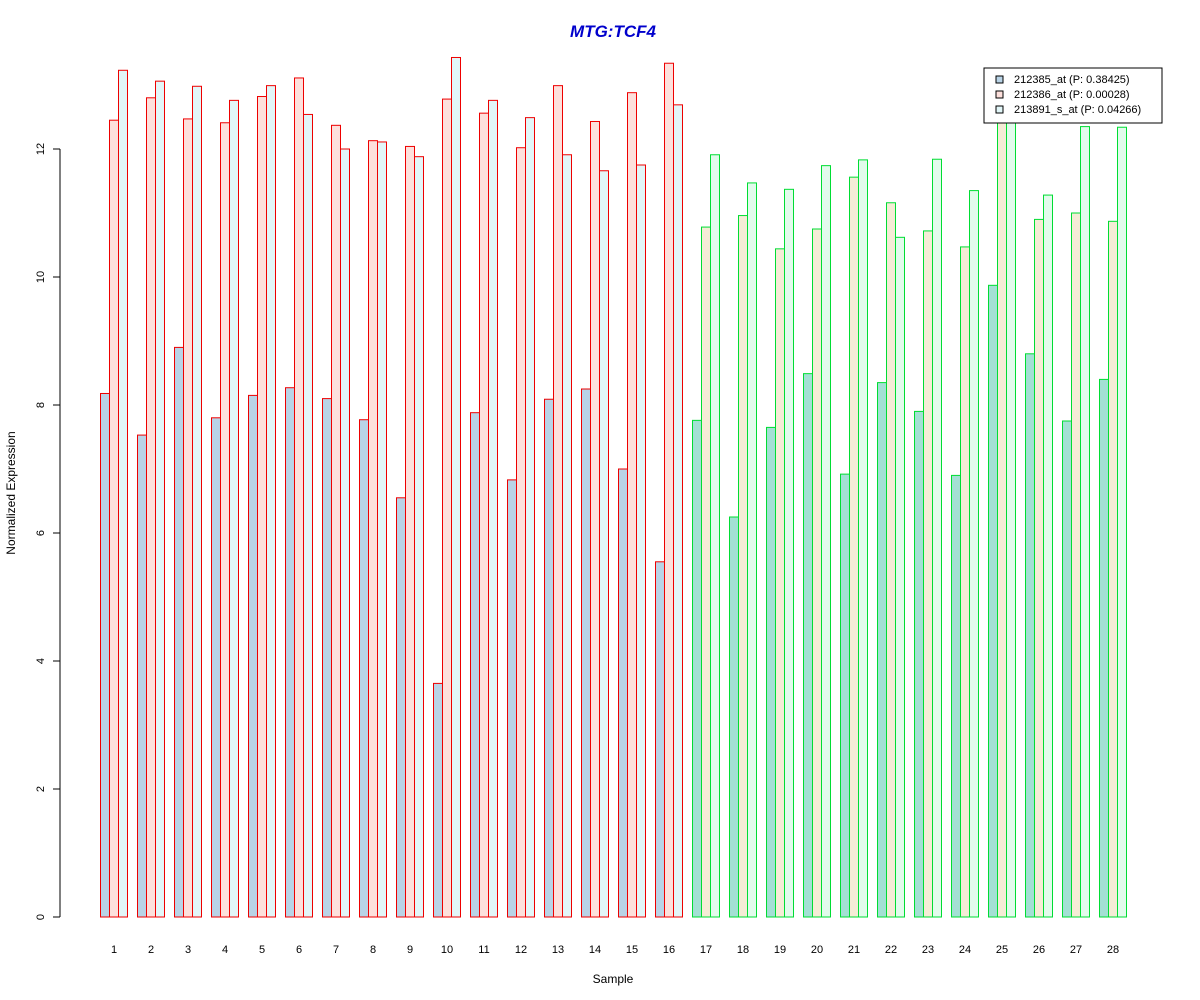 This screenshot has height=1000, width=1200. What do you see at coordinates (1072, 80) in the screenshot?
I see `legend-entry-1: 212385_at (P: 0.38425)` at bounding box center [1072, 80].